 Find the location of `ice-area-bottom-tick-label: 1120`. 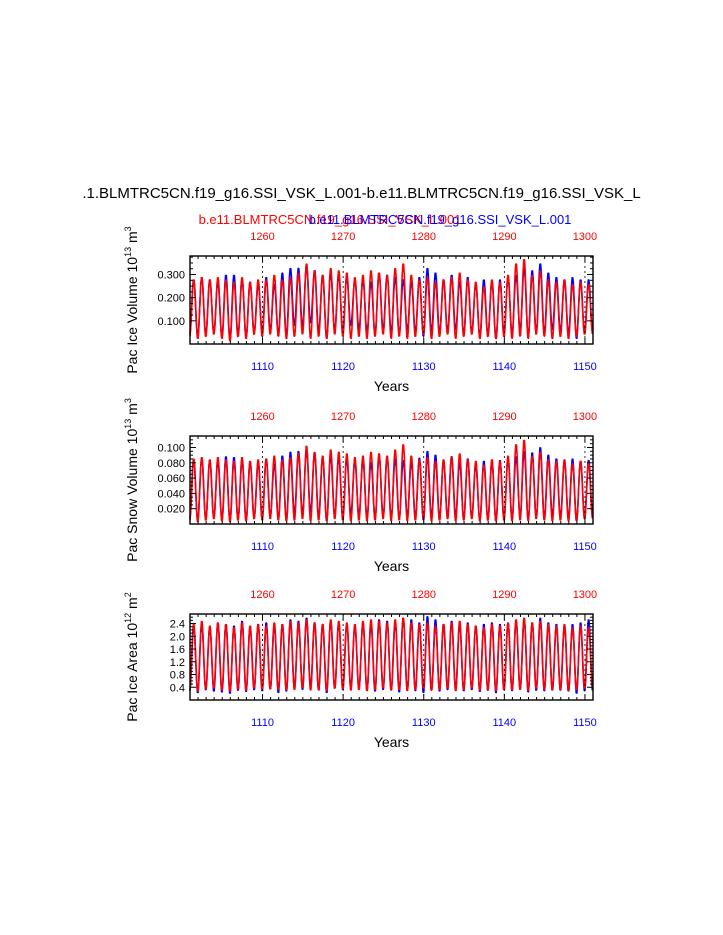

ice-area-bottom-tick-label: 1120 is located at coordinates (343, 723).